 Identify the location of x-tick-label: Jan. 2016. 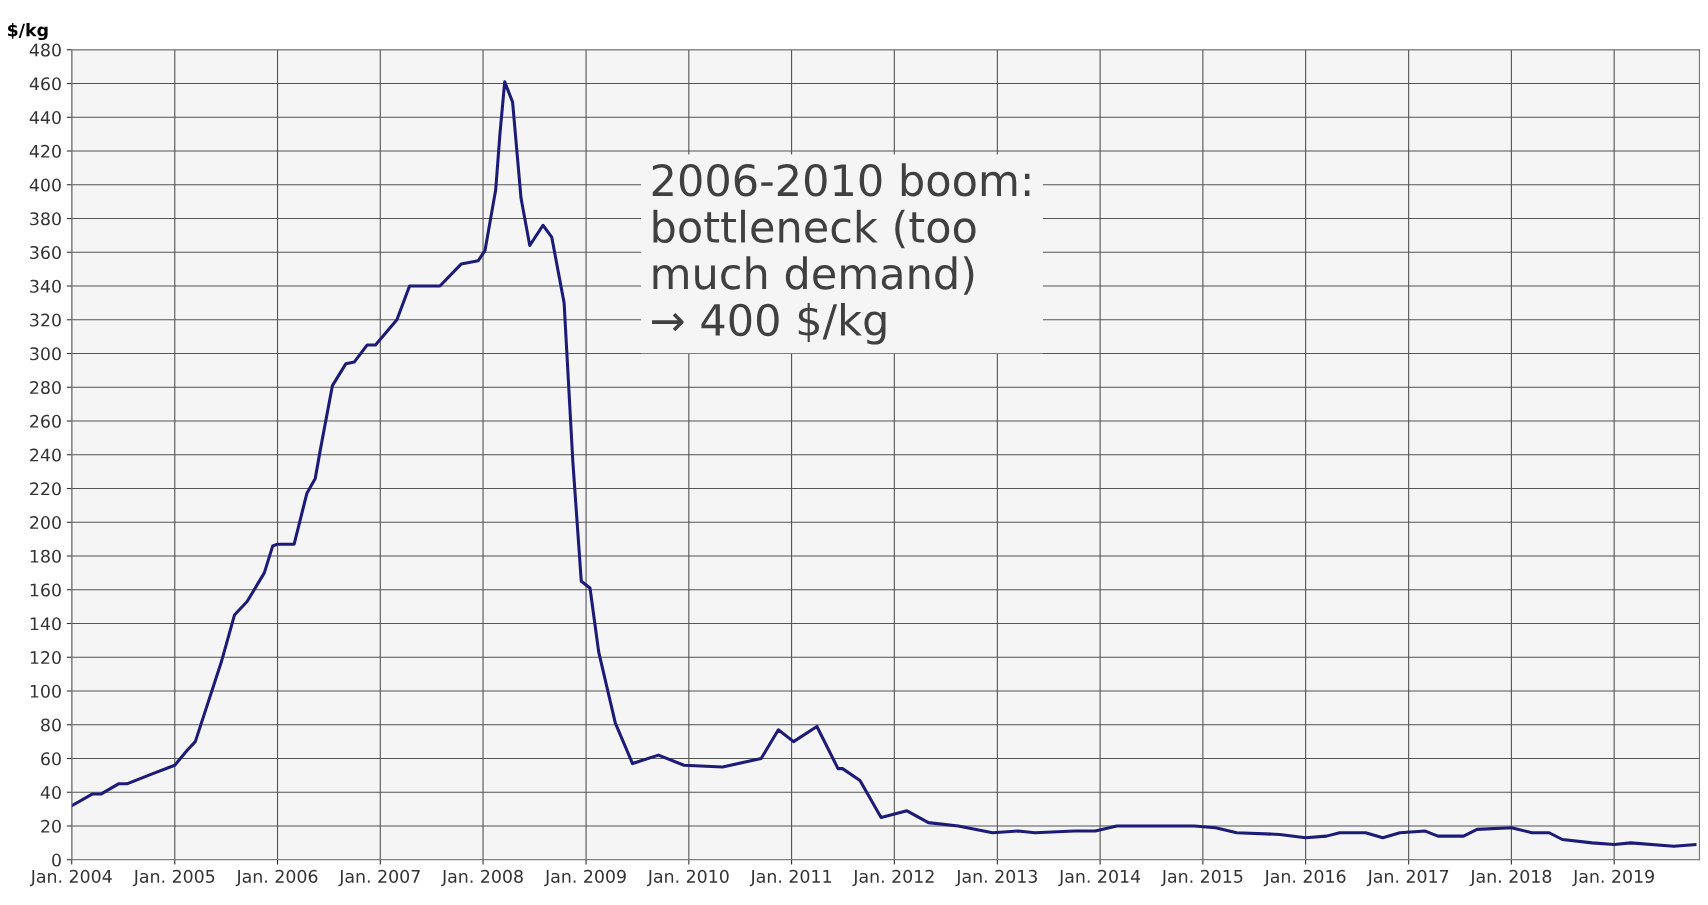
(1304, 878).